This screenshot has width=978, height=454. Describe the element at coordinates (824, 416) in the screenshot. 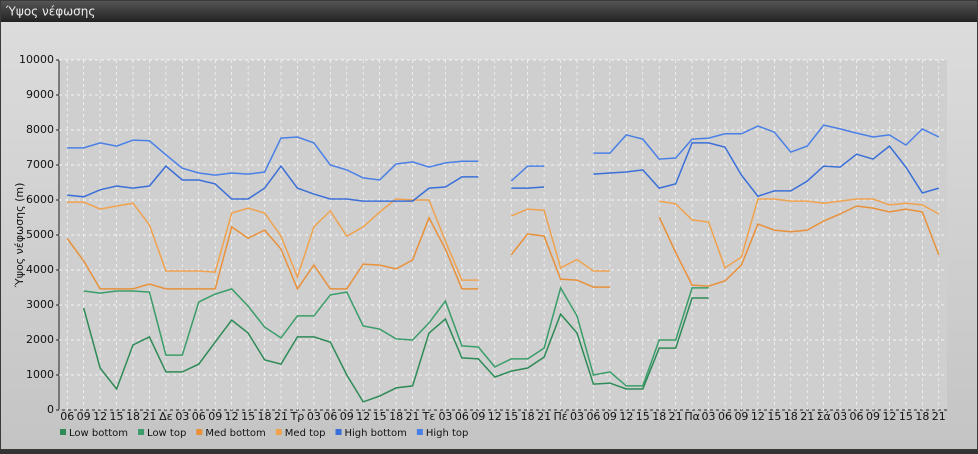

I see `x-tick-label: Σά` at that location.